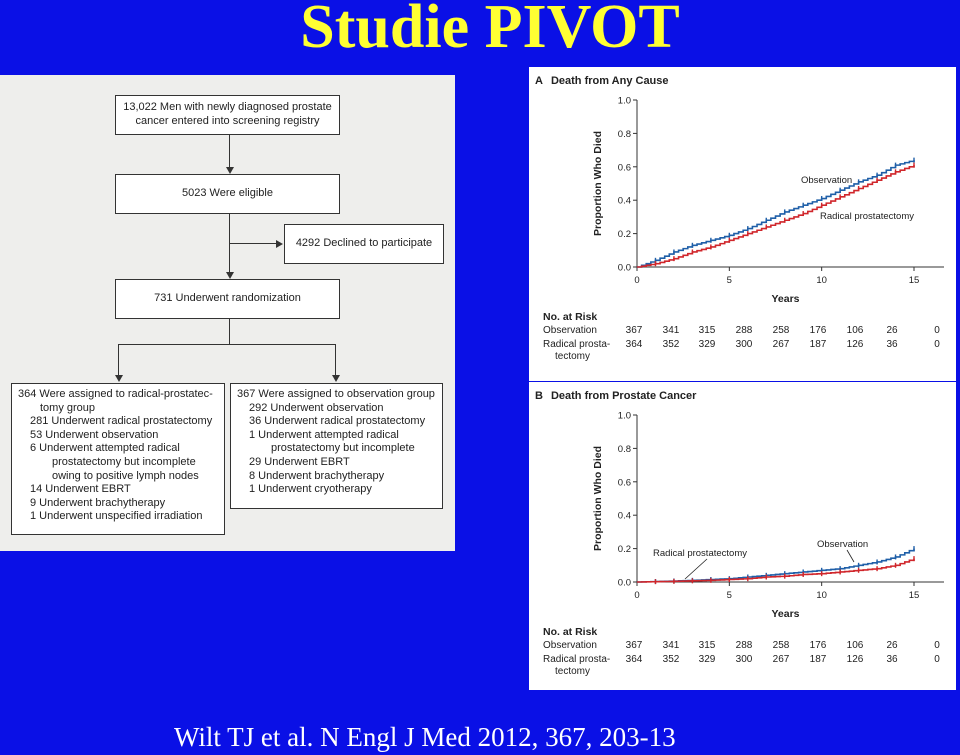  I want to click on arm-line: 29 Underwent EBRT, so click(299, 461).